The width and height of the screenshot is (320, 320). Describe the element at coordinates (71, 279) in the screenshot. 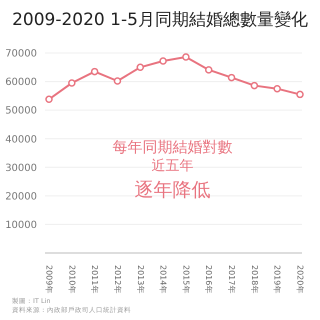

I see `x-tick-label: 2010年` at that location.